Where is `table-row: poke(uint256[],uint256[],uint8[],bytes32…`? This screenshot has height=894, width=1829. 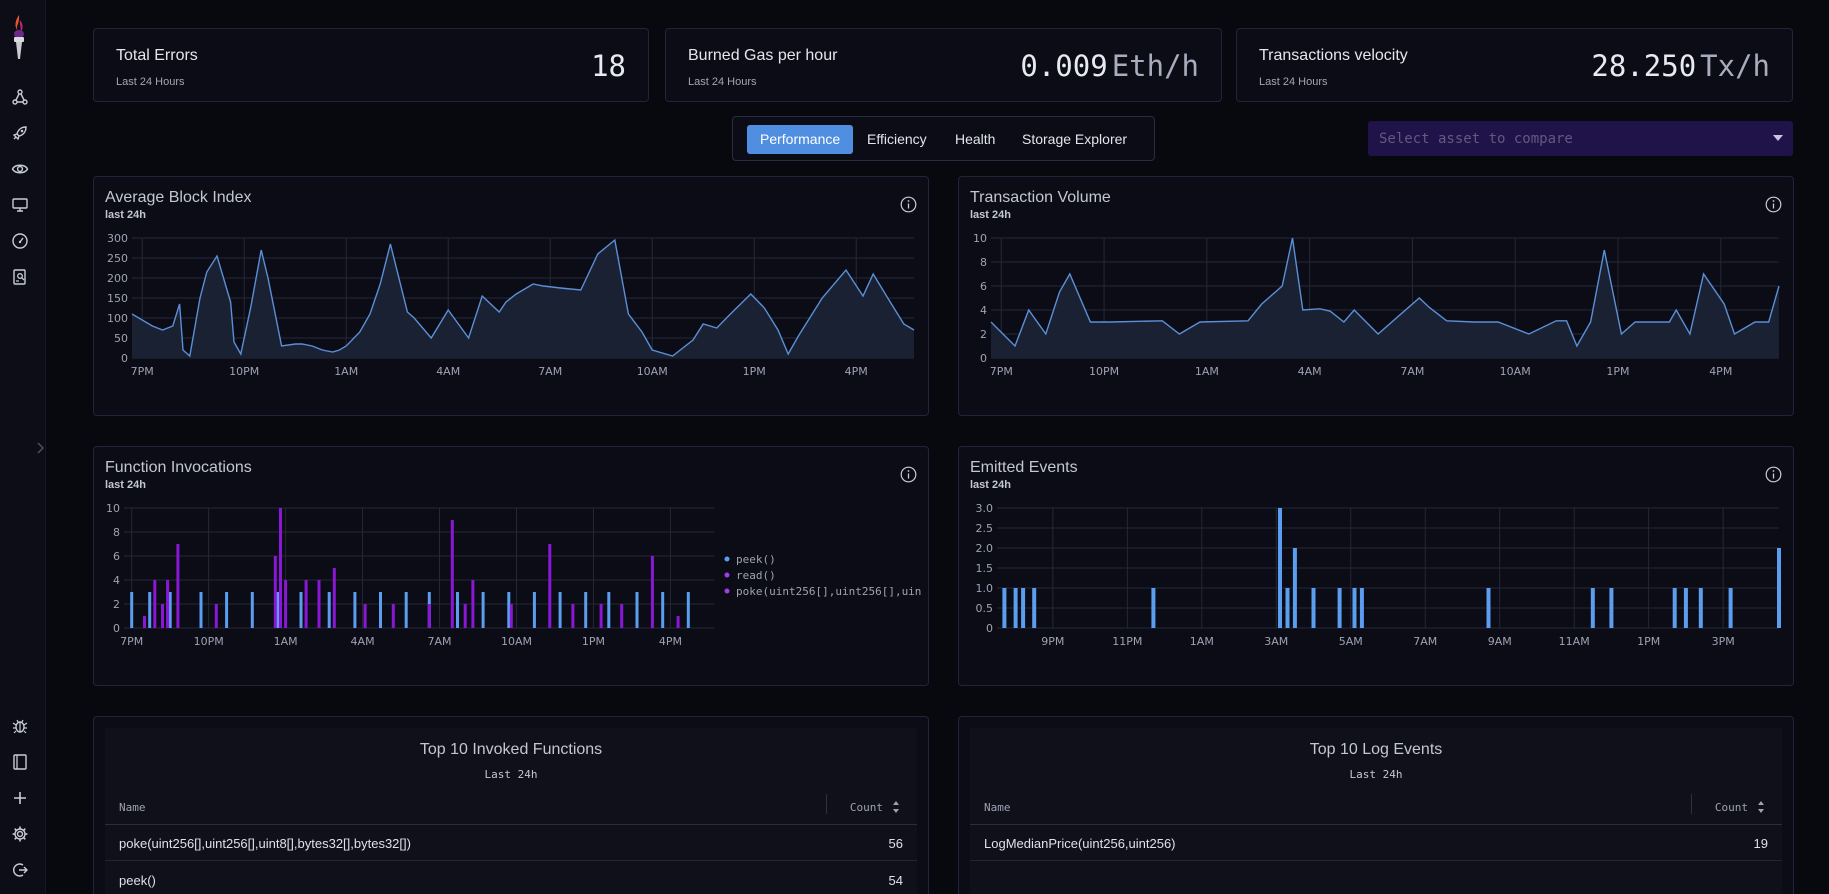 table-row: poke(uint256[],uint256[],uint8[],bytes32… is located at coordinates (511, 843).